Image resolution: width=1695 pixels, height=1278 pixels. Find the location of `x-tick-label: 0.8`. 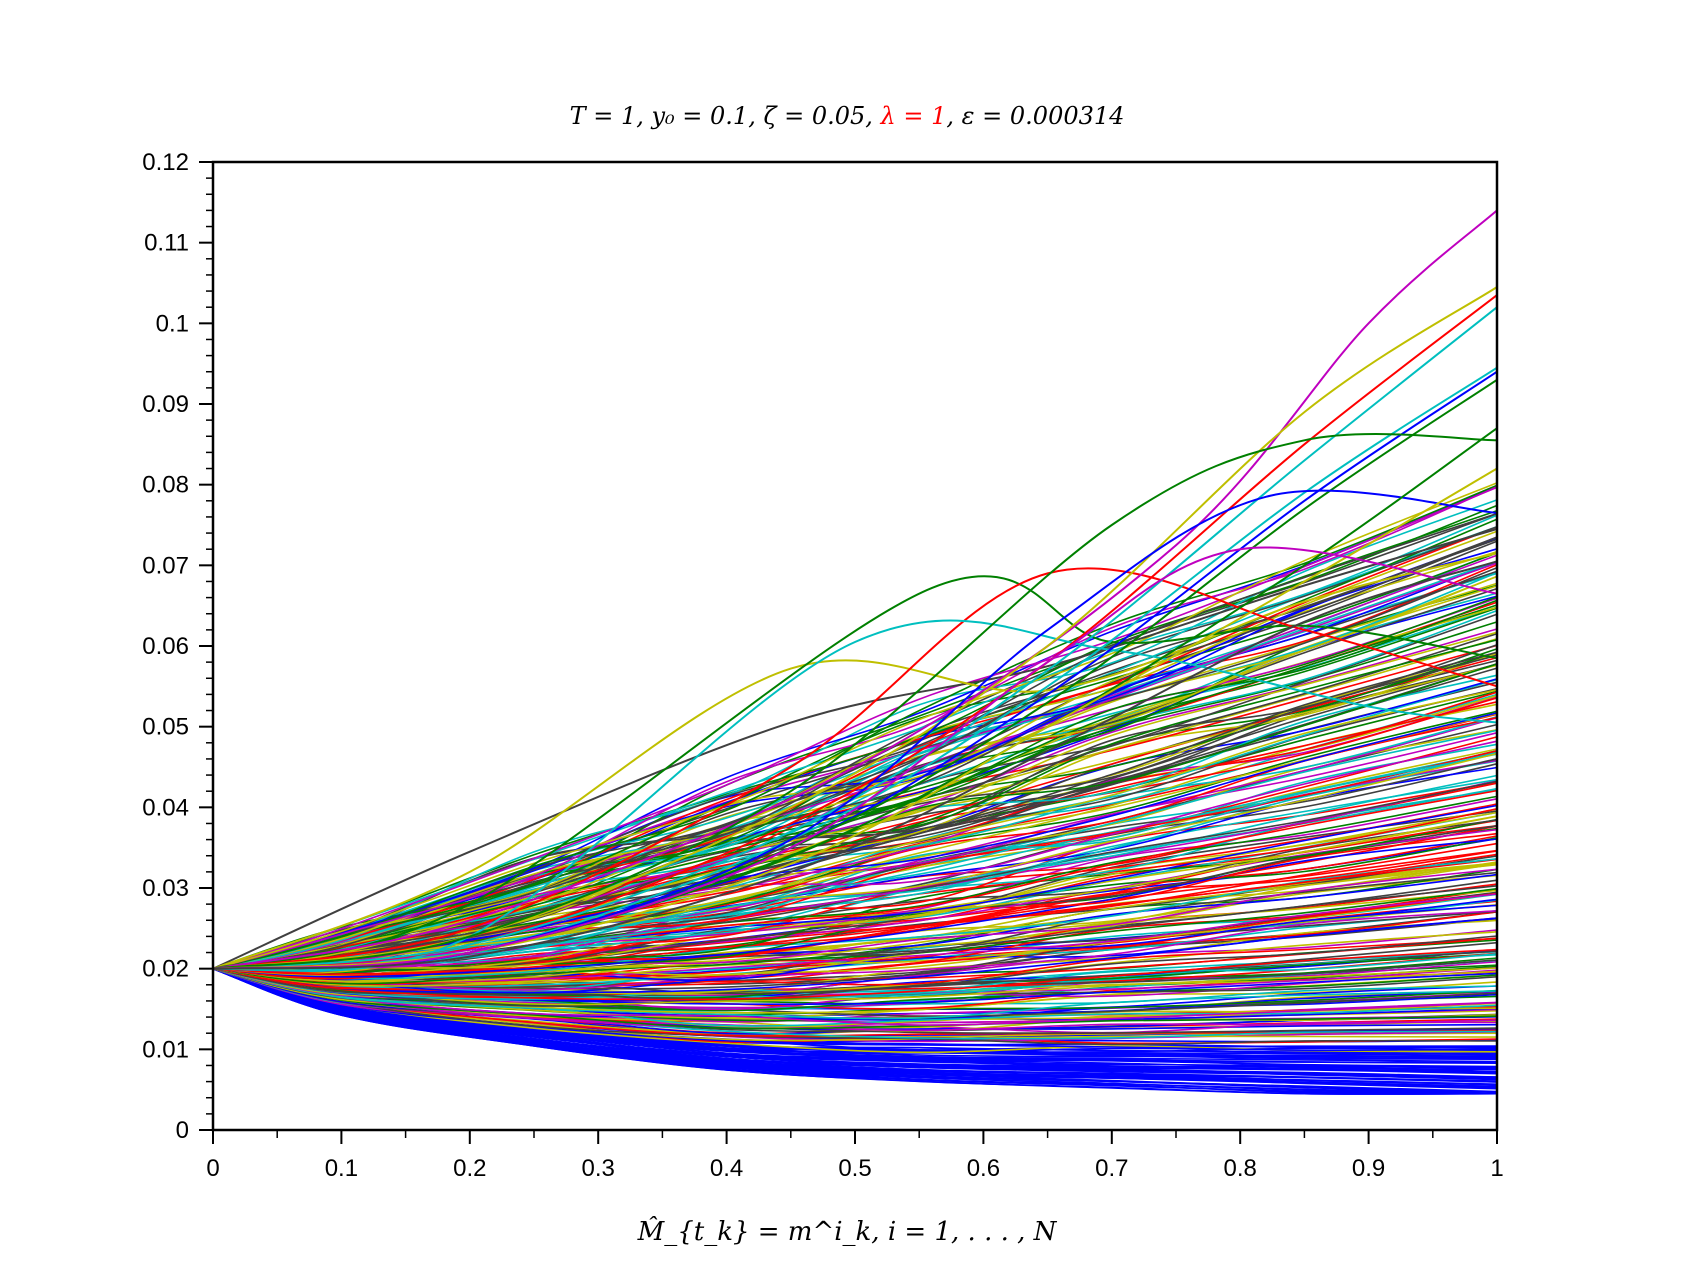

x-tick-label: 0.8 is located at coordinates (1240, 1168).